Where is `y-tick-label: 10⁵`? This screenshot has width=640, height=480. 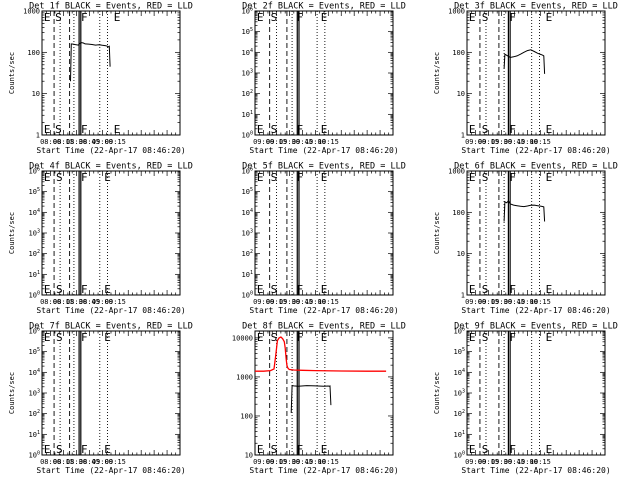
y-tick-label: 10⁵ is located at coordinates (459, 351).